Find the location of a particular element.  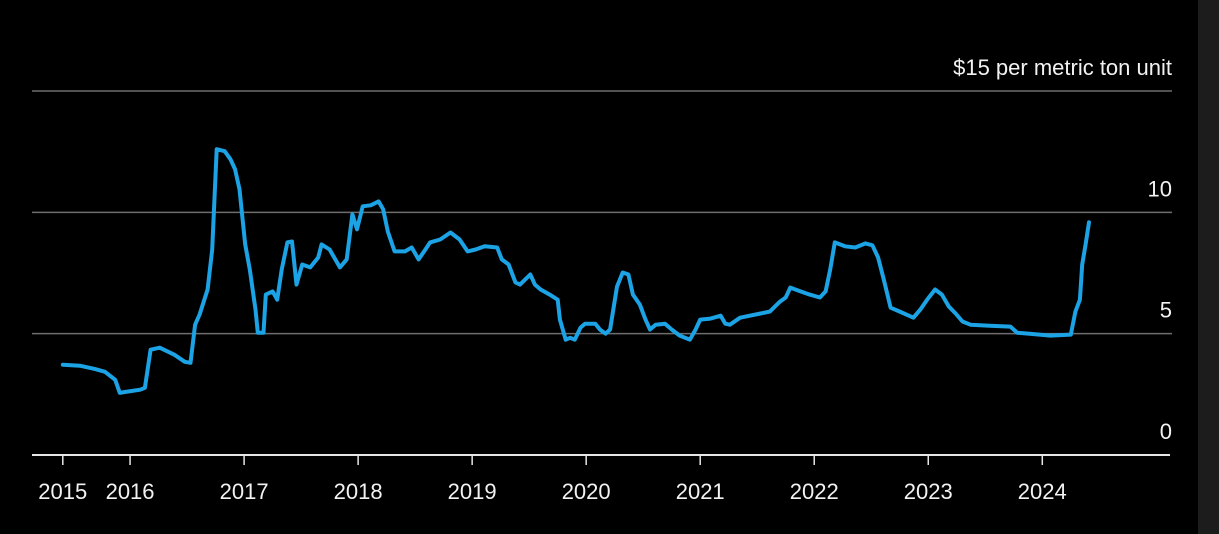

y-tick-label: $15 per metric ton unit is located at coordinates (1062, 67).